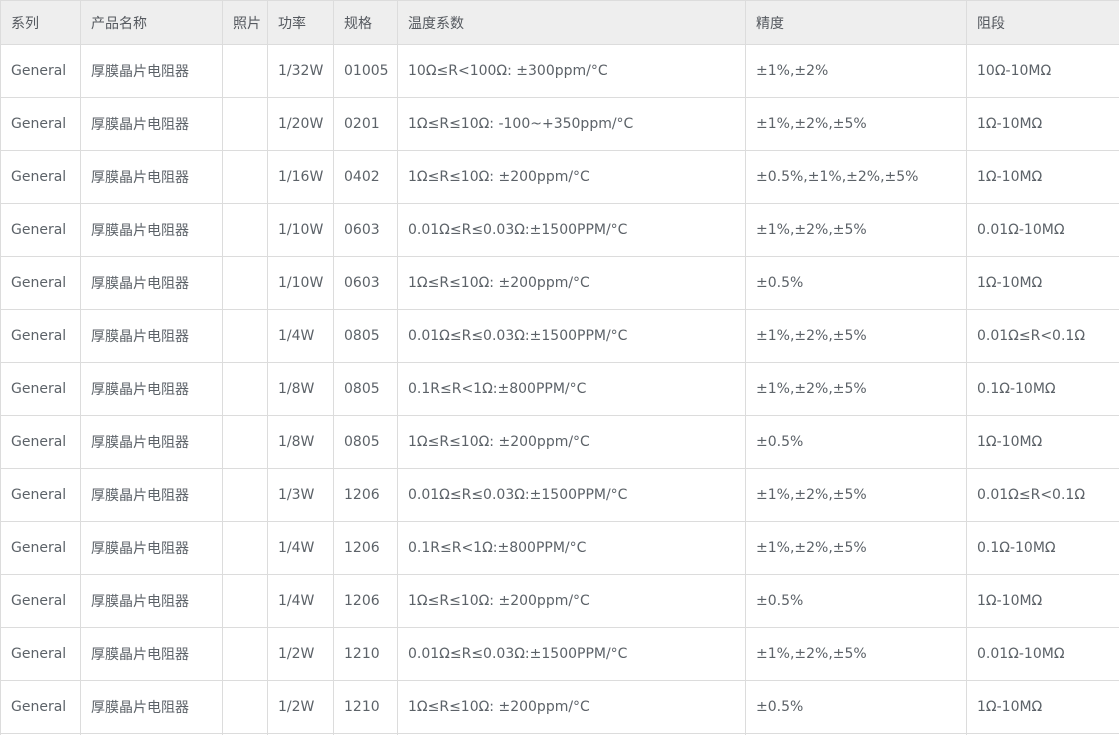 The image size is (1119, 735). Describe the element at coordinates (40, 22) in the screenshot. I see `column-header-series: 系列` at that location.